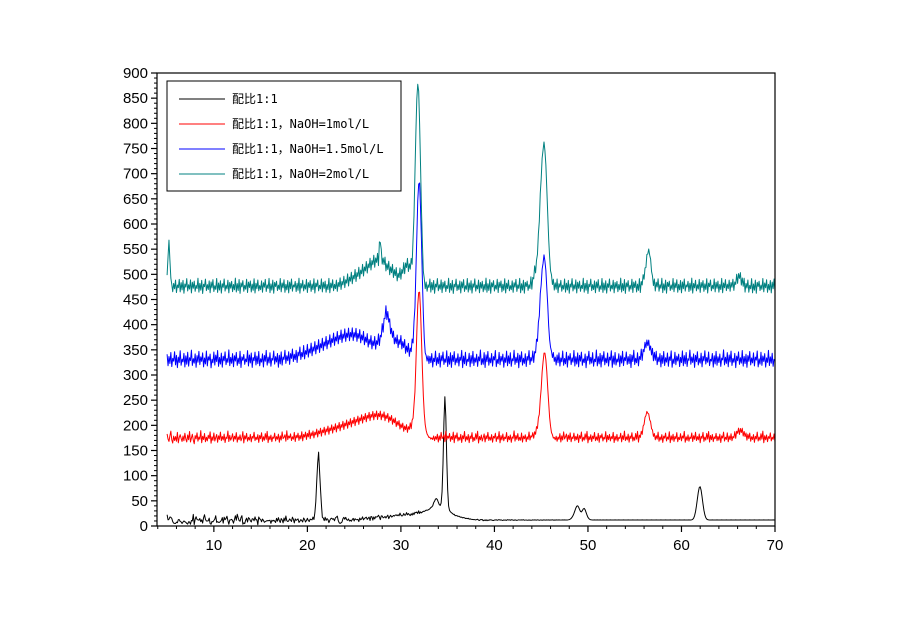 The height and width of the screenshot is (637, 900). What do you see at coordinates (300, 124) in the screenshot?
I see `legend-label-2: 配比1:1，NaOH=1mol/L` at bounding box center [300, 124].